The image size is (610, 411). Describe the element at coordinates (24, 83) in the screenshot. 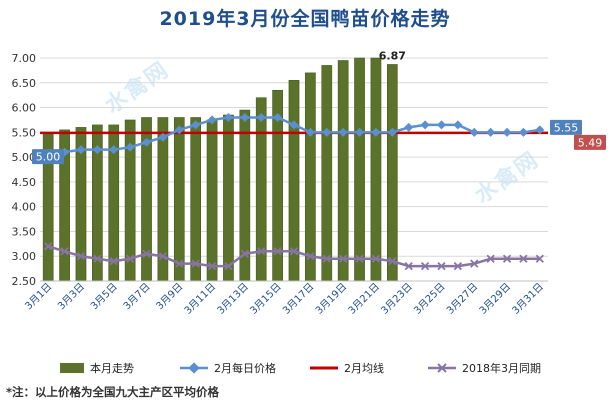

I see `y-tick-label: 6.50` at that location.